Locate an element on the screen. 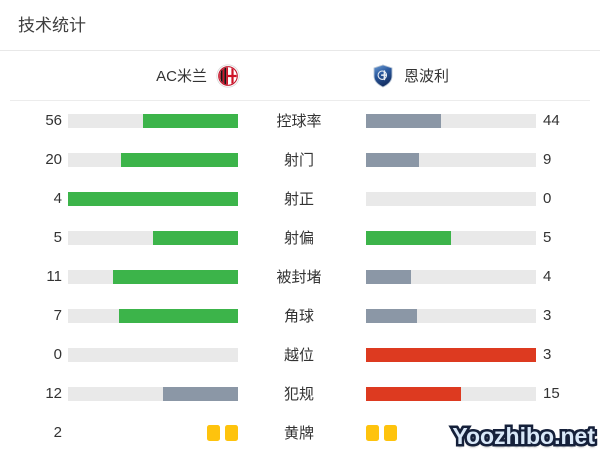 This screenshot has height=452, width=600. stat-row: 0 越位 3 is located at coordinates (300, 354).